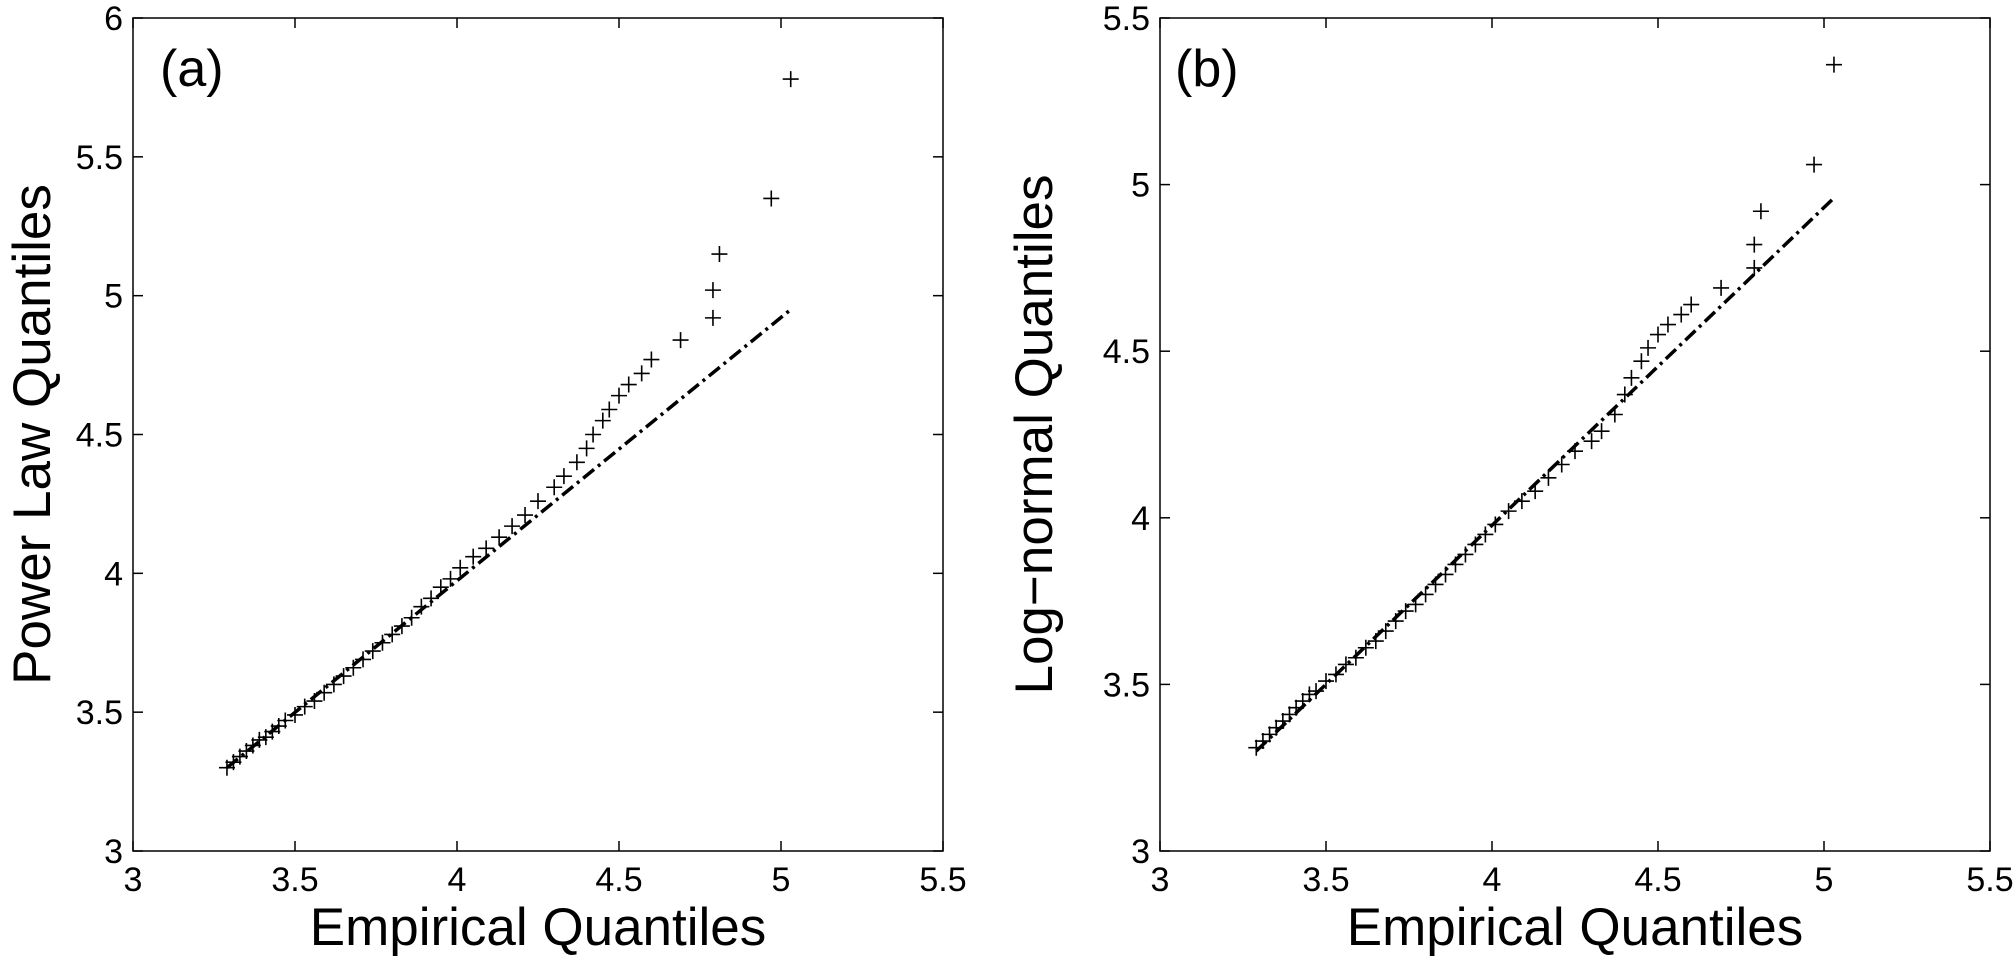 The height and width of the screenshot is (962, 2016). I want to click on x-tick-label: 5.5, so click(1989, 880).